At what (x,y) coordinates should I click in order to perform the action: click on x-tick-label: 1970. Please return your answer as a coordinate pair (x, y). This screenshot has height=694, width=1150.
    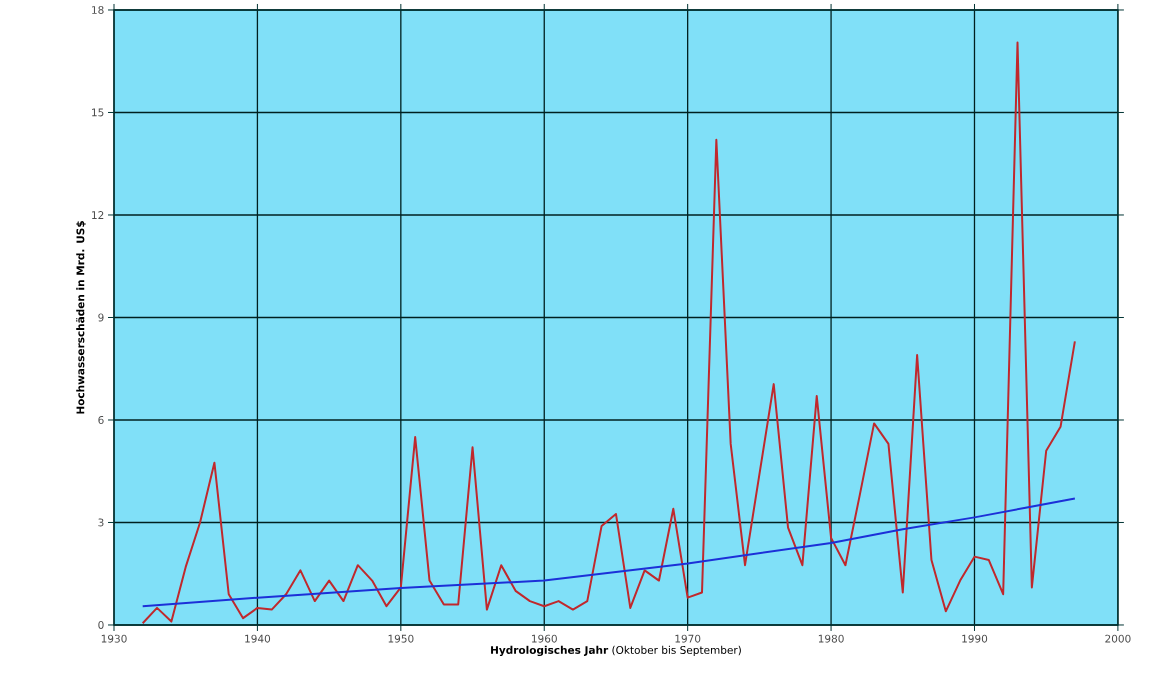
    Looking at the image, I should click on (688, 638).